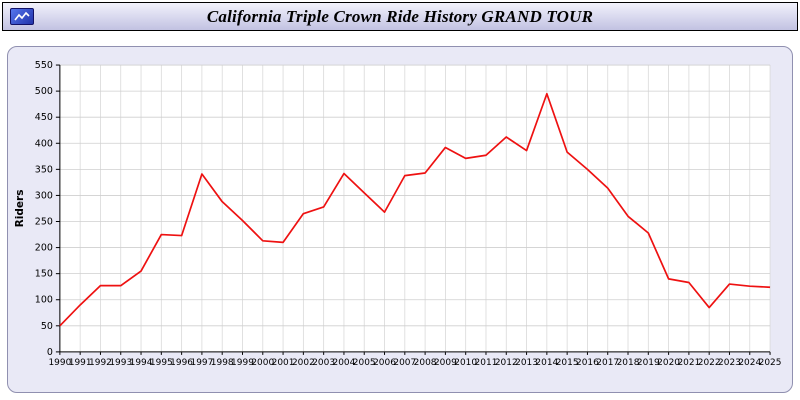  I want to click on y-tick-label: 200, so click(44, 248).